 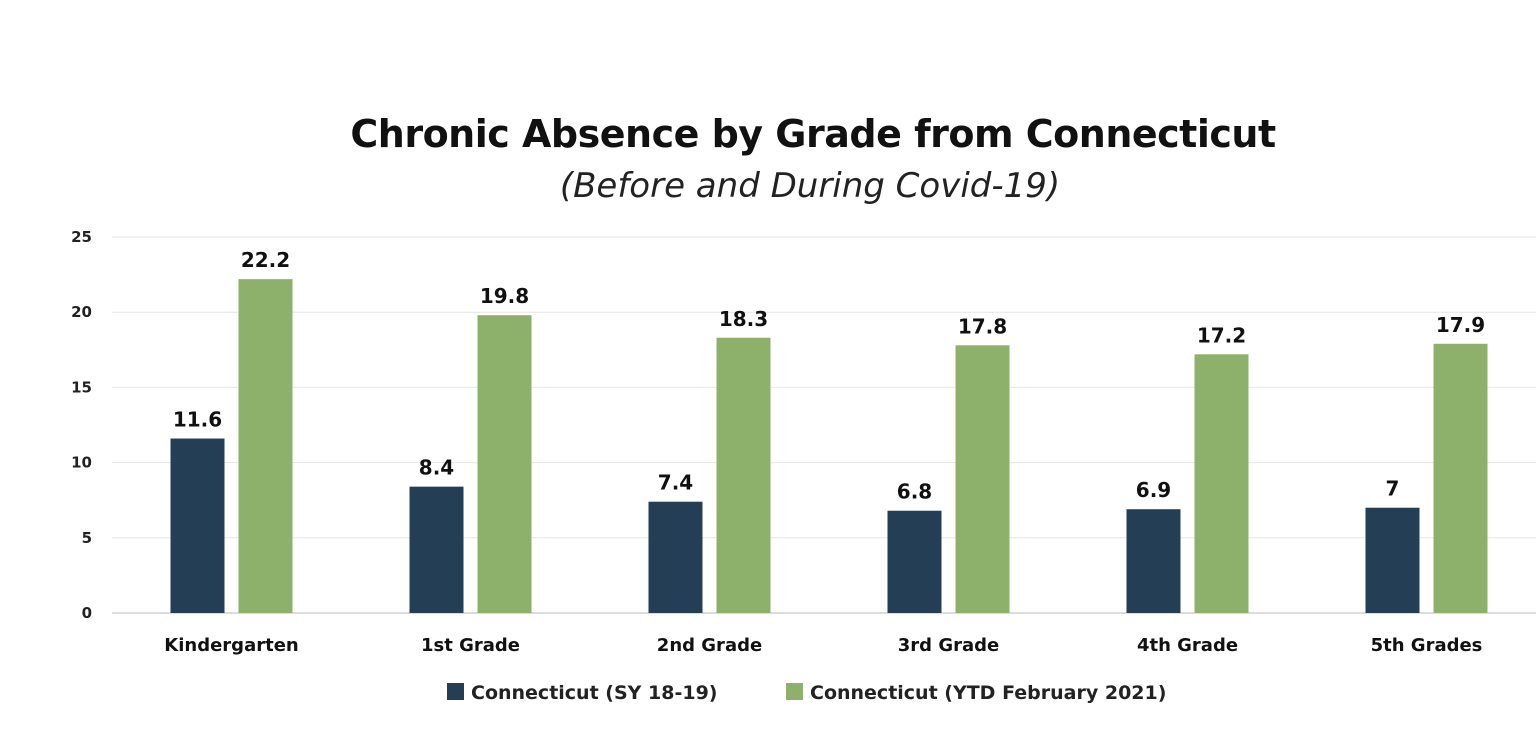 What do you see at coordinates (1427, 645) in the screenshot?
I see `x-category-label: 5th Grades` at bounding box center [1427, 645].